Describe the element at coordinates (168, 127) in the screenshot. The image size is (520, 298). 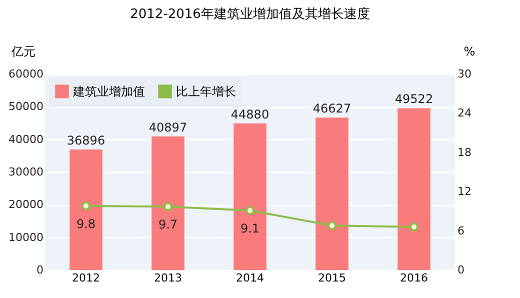
I see `data-label: 40897` at that location.